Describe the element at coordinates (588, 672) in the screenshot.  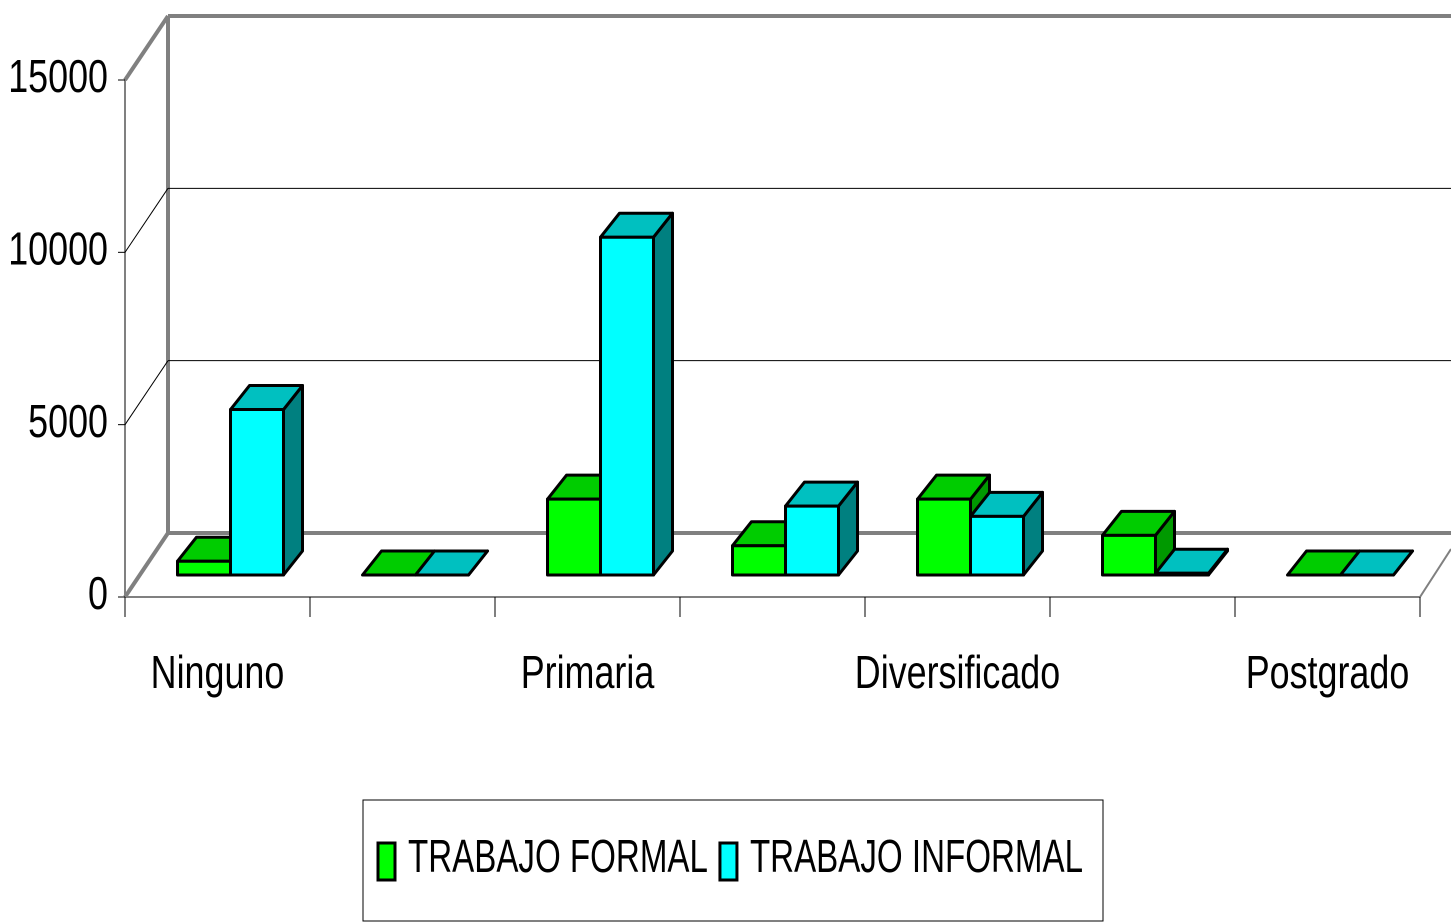
I see `x-tick-label: Primaria` at that location.